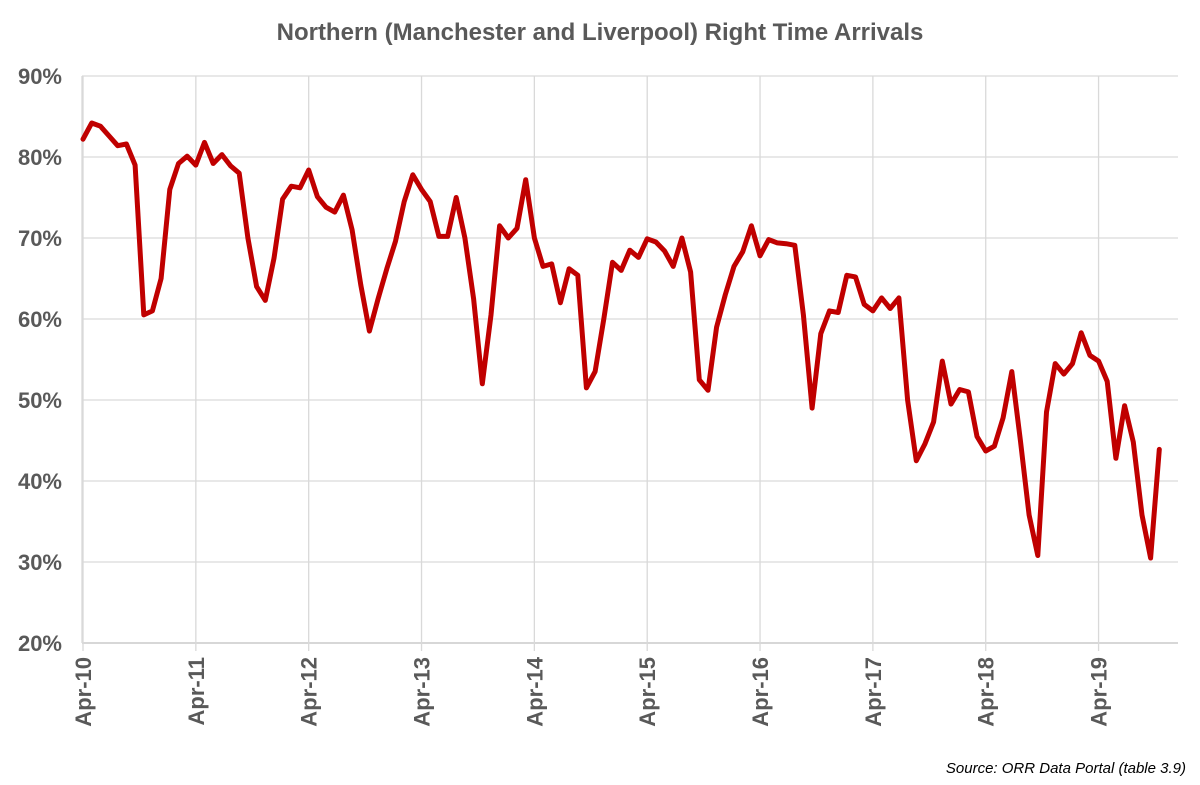 The width and height of the screenshot is (1200, 785). Describe the element at coordinates (83, 692) in the screenshot. I see `x-tick-label: Apr-10` at that location.